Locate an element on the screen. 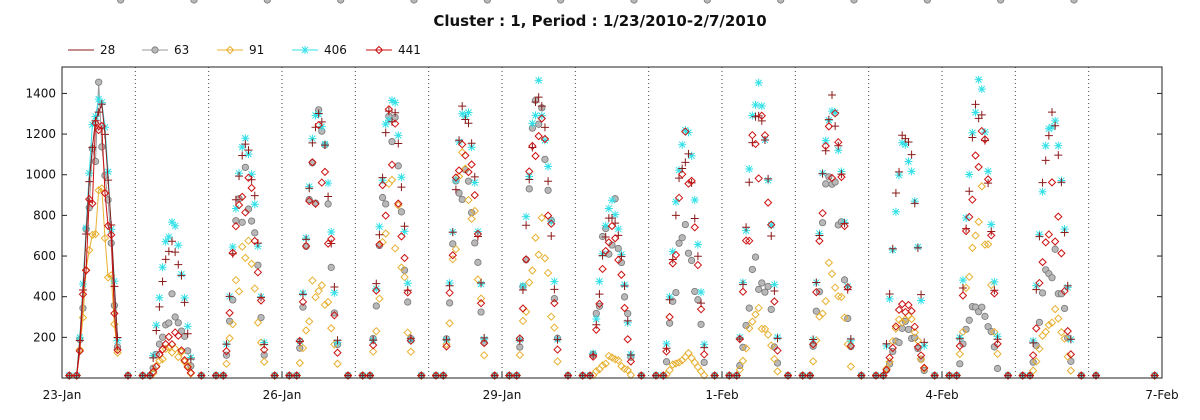 This screenshot has width=1200, height=420. legend-label: 91 is located at coordinates (256, 50).